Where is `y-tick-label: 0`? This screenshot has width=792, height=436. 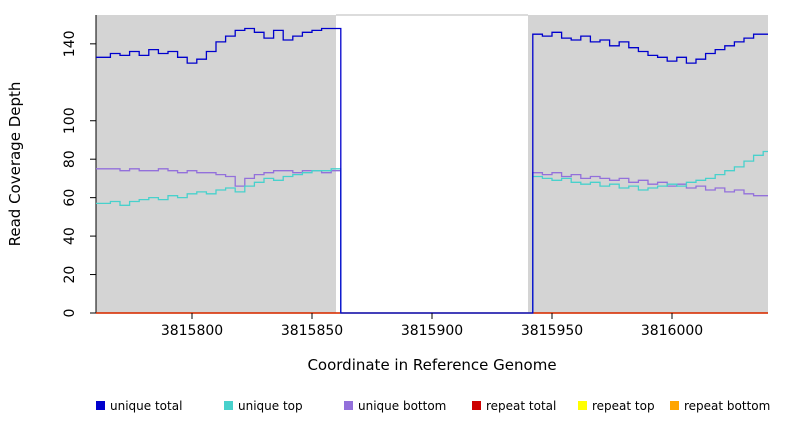 y-tick-label: 0 is located at coordinates (70, 313).